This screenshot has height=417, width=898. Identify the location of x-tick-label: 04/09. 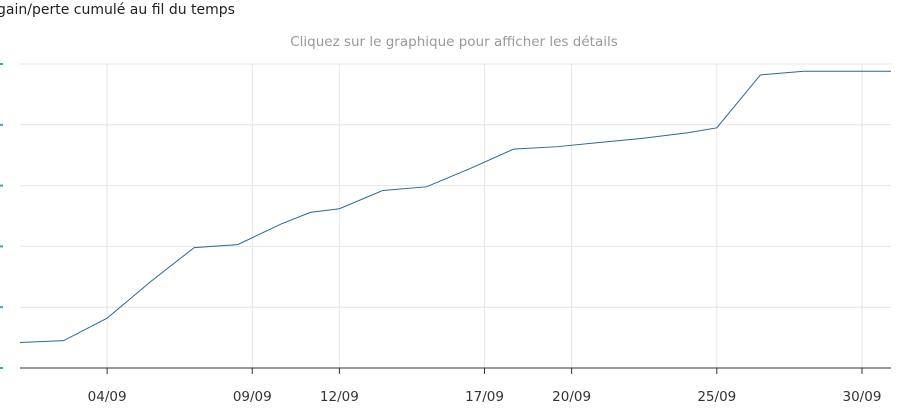
(107, 397).